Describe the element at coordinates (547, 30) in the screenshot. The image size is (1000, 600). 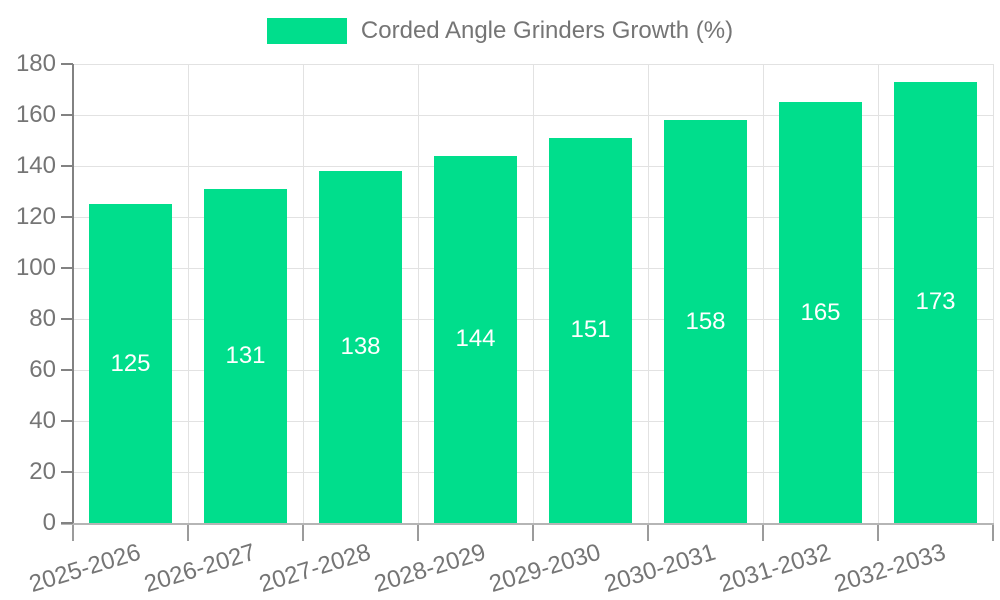
I see `legend-label: Corded Angle Grinders Growth (%)` at that location.